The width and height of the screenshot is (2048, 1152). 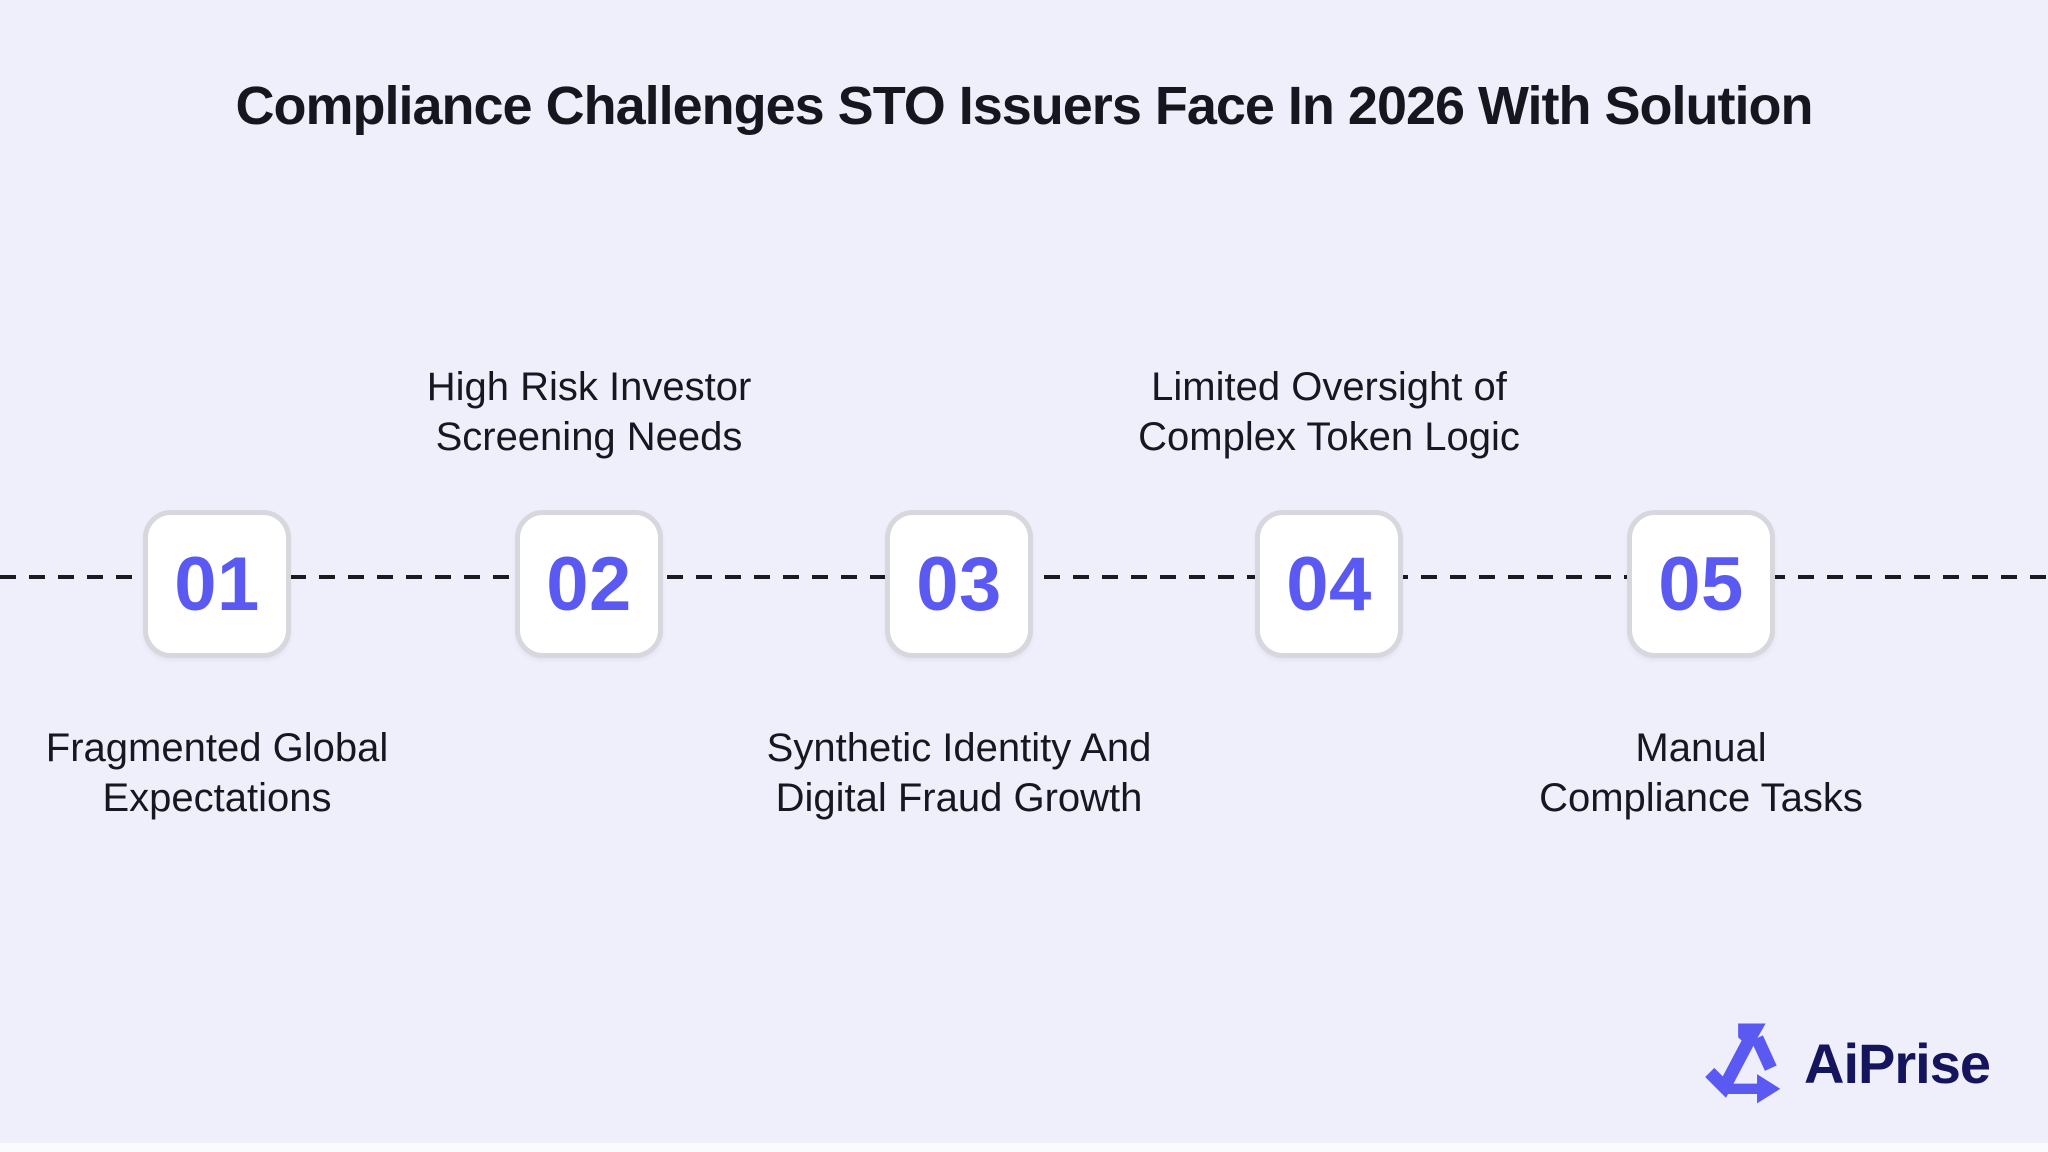 What do you see at coordinates (1024, 1147) in the screenshot?
I see `bottom-edge-strip` at bounding box center [1024, 1147].